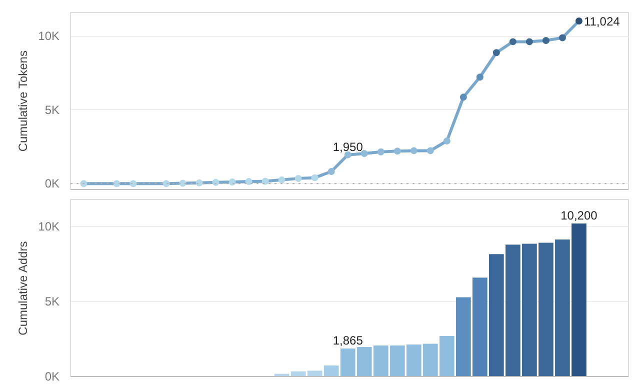 The height and width of the screenshot is (390, 640). Describe the element at coordinates (348, 147) in the screenshot. I see `data-label: 1,950` at that location.